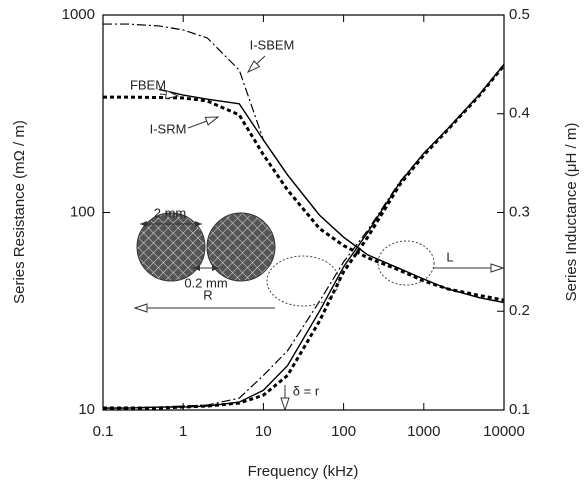 This screenshot has width=584, height=492. What do you see at coordinates (205, 282) in the screenshot?
I see `inset-label: 0.2 mm` at bounding box center [205, 282].